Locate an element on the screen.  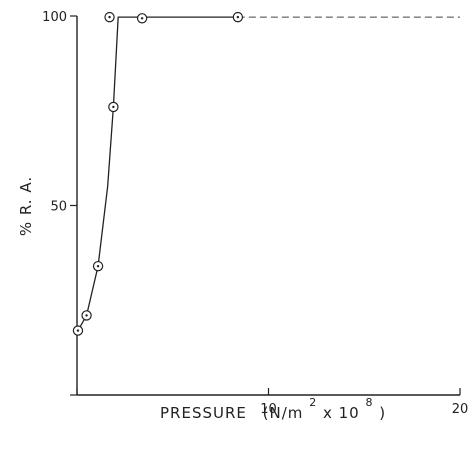
y-tick-label-1: 50 is located at coordinates (58, 207).